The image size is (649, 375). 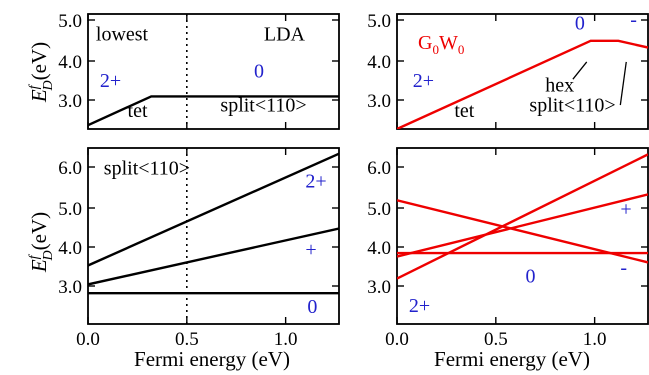 I want to click on panel-top-left: 5.0 4.0 3.0 lowest LDA 2+ 0 tet split<110>, so click(x=199, y=70).